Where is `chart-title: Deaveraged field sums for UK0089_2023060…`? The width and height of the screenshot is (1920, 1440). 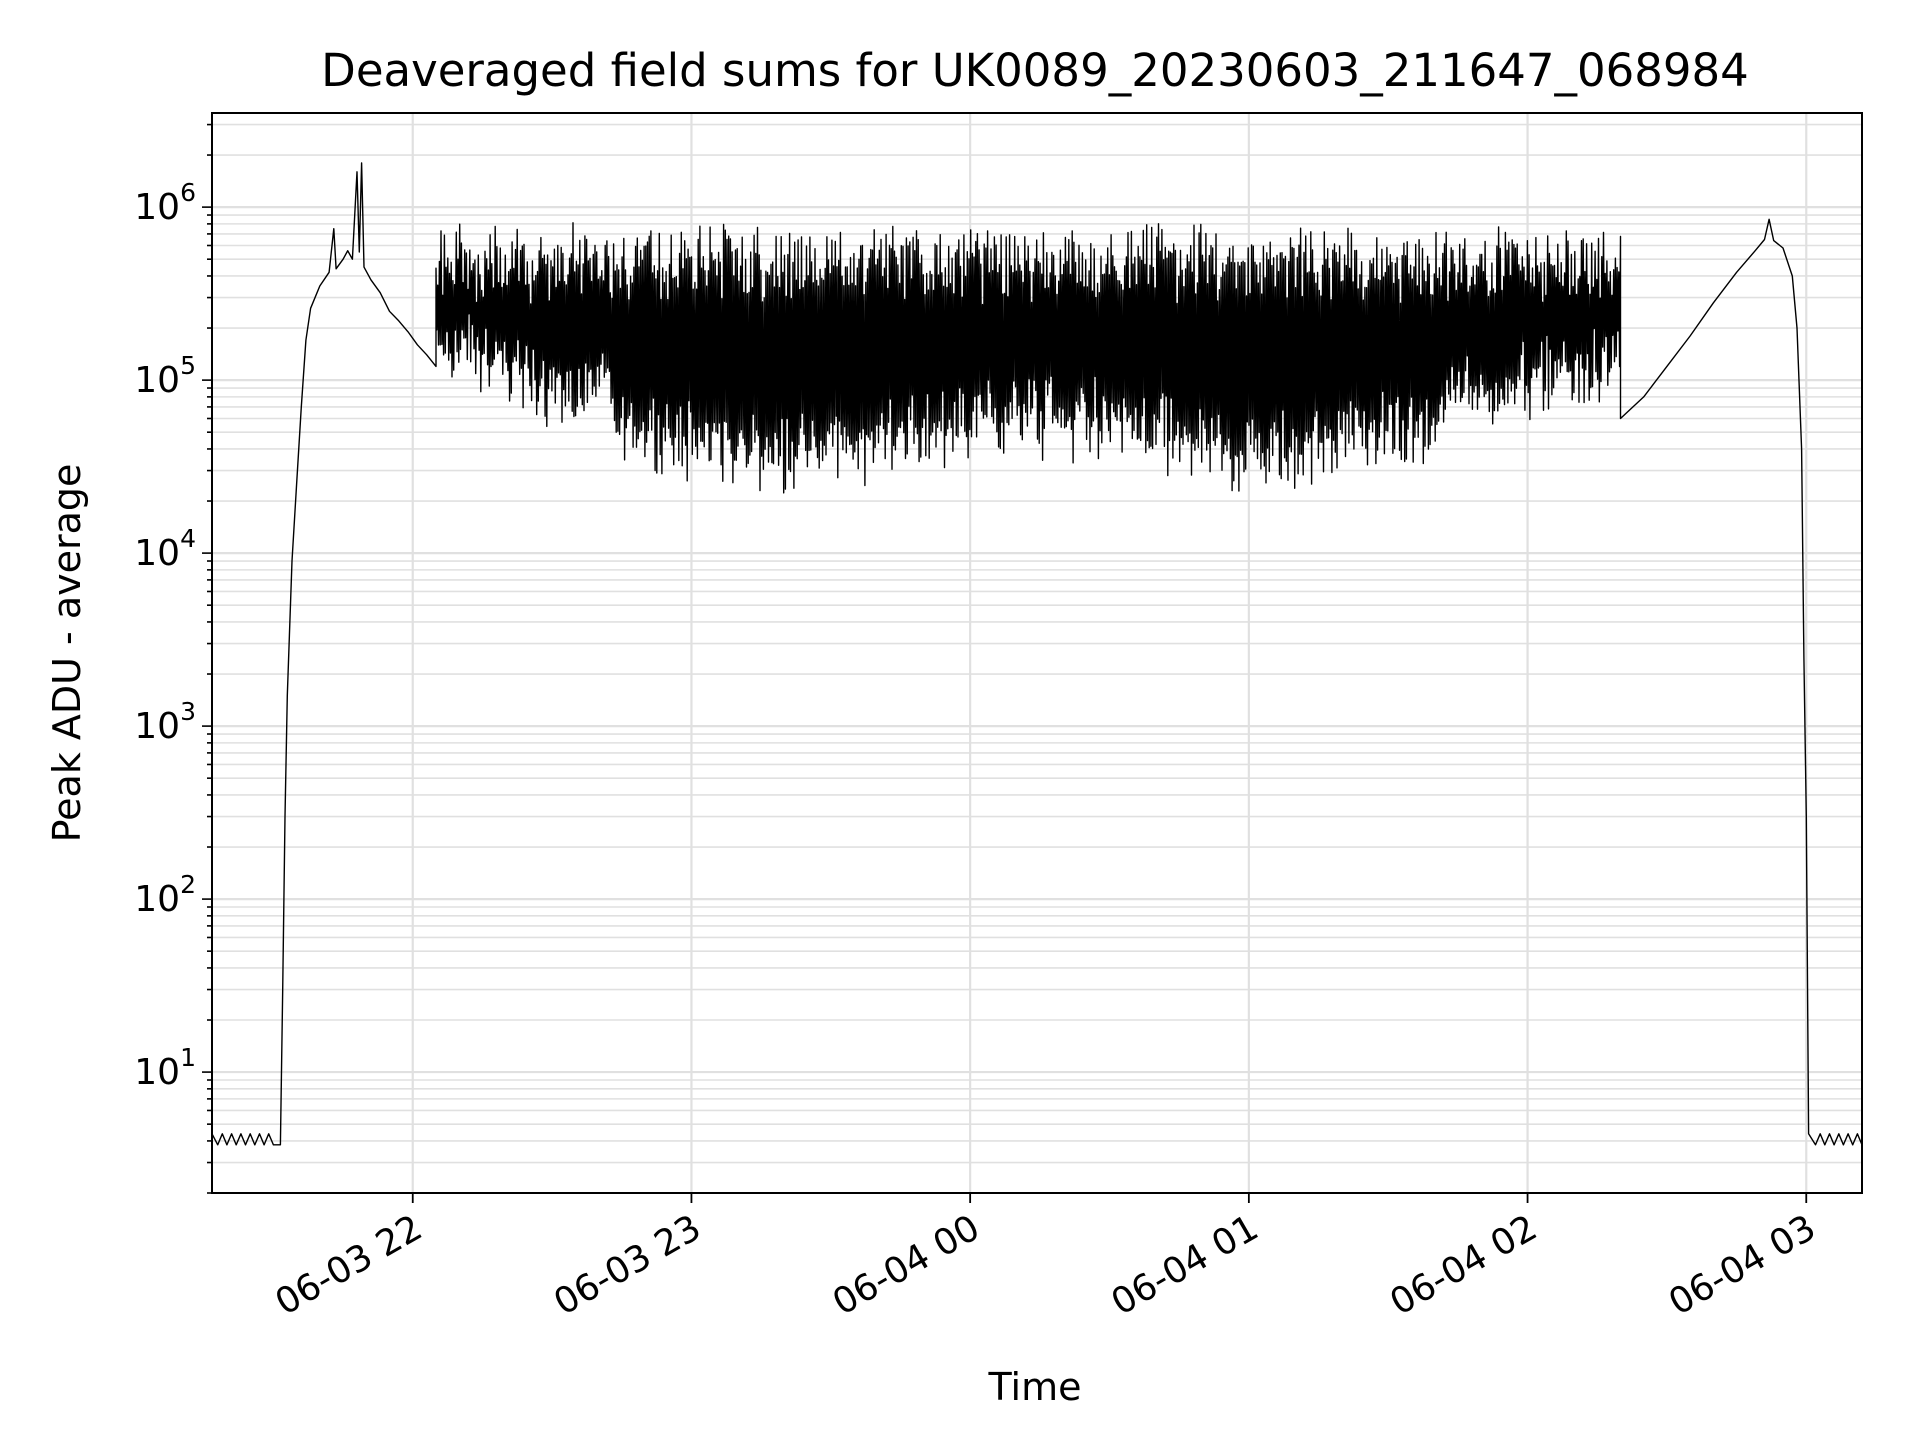
chart-title: Deaveraged field sums for UK0089_2023060… is located at coordinates (1035, 70).